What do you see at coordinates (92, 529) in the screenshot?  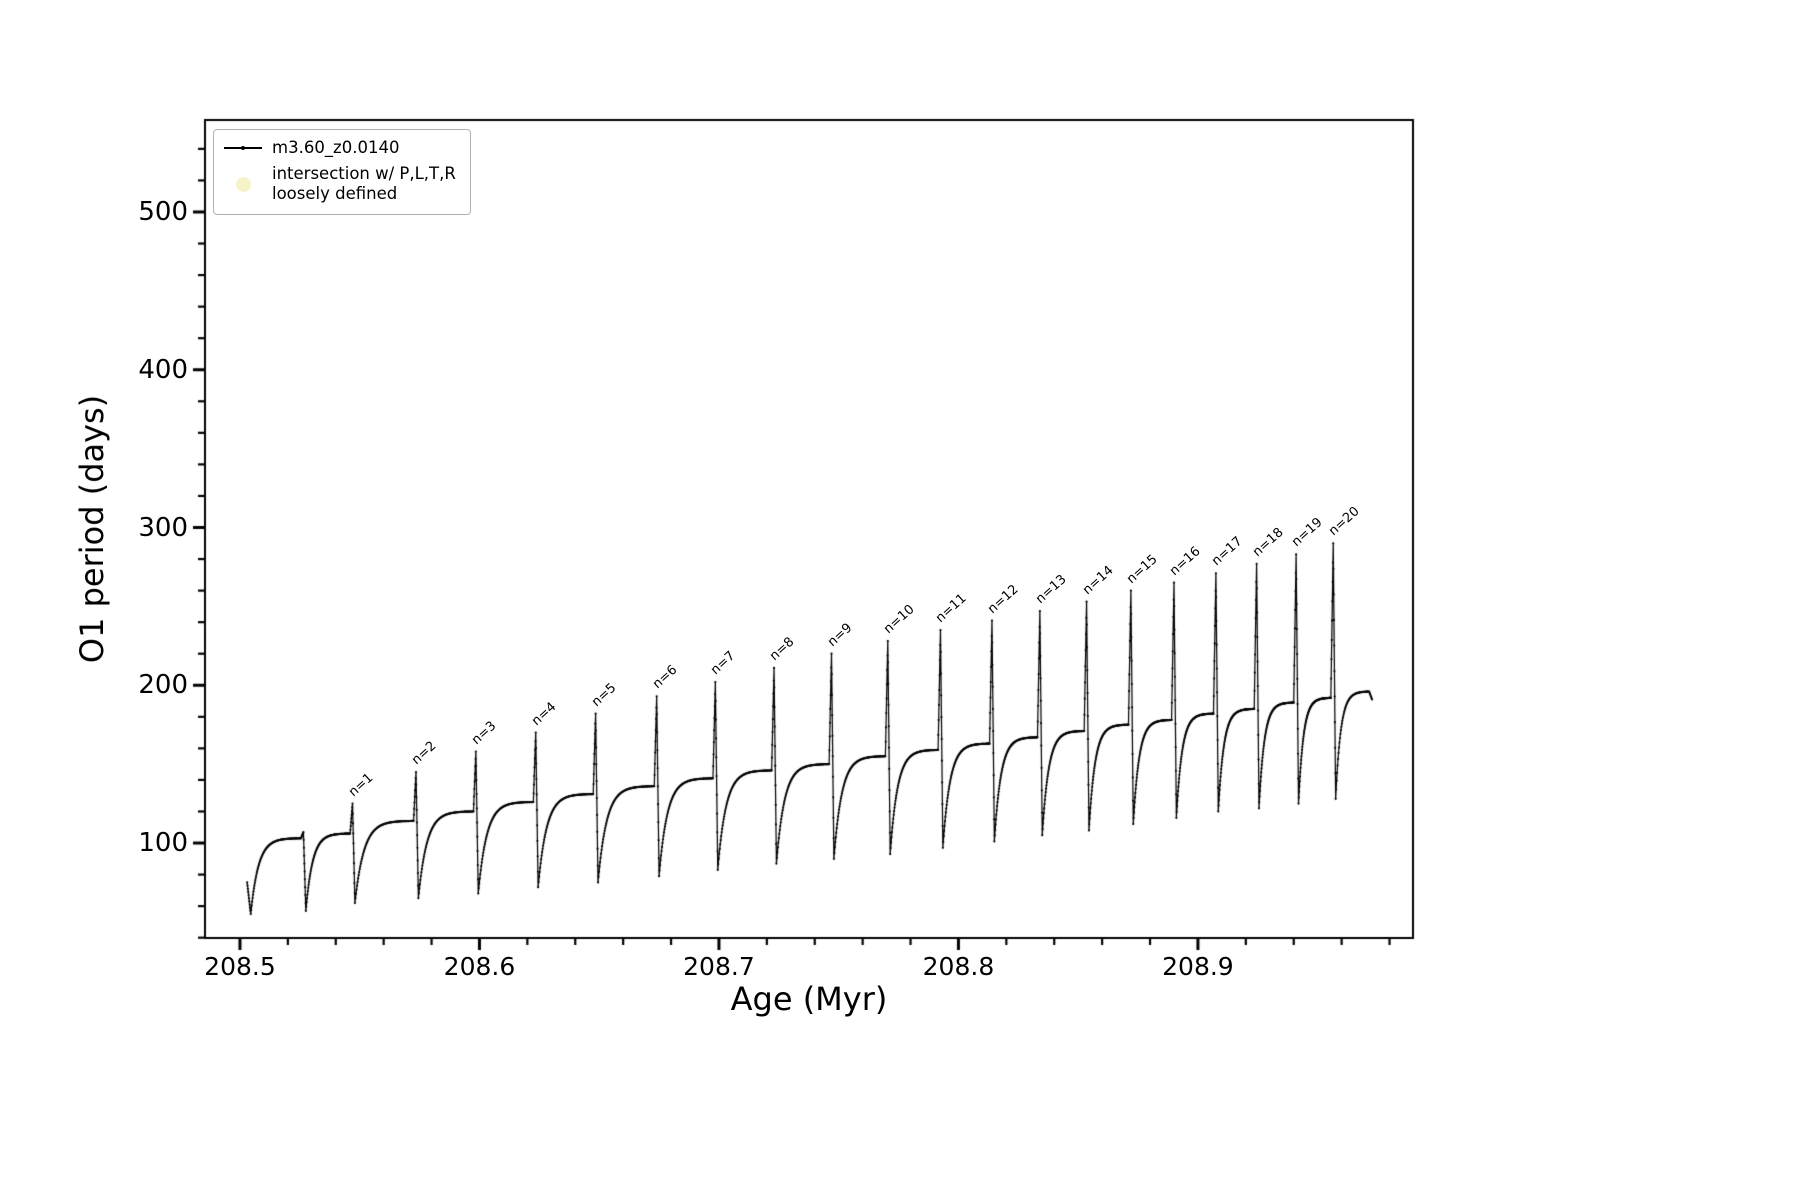 I see `y-axis-label: O1 period (days)` at bounding box center [92, 529].